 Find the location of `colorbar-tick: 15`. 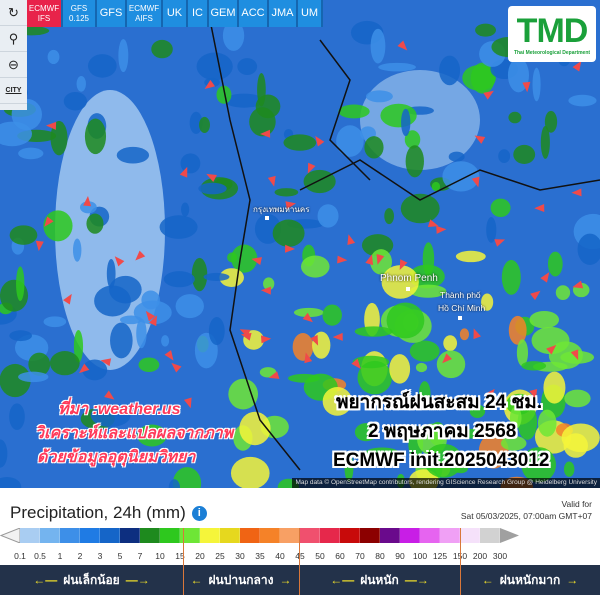

colorbar-tick: 15 is located at coordinates (180, 556).